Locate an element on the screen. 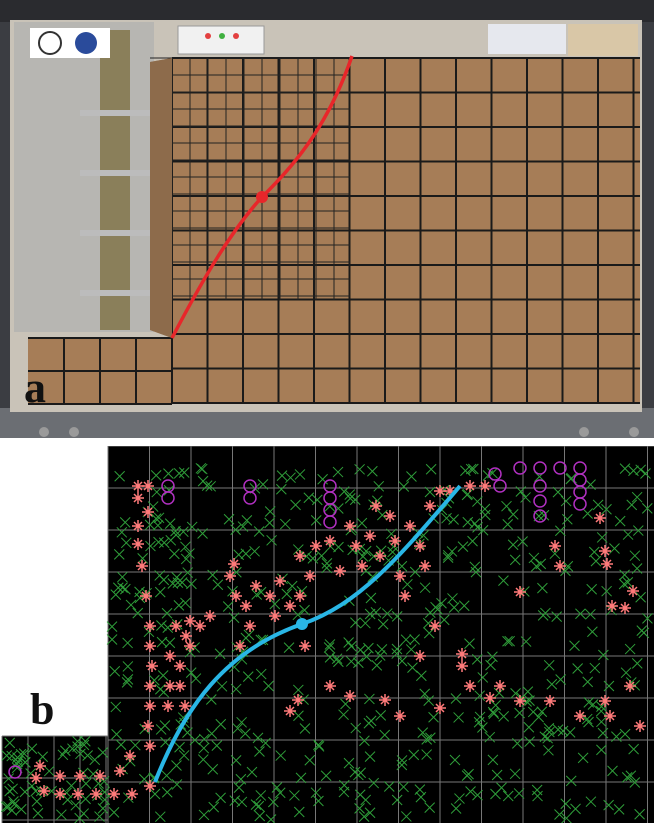  soil-face is located at coordinates (161, 198).